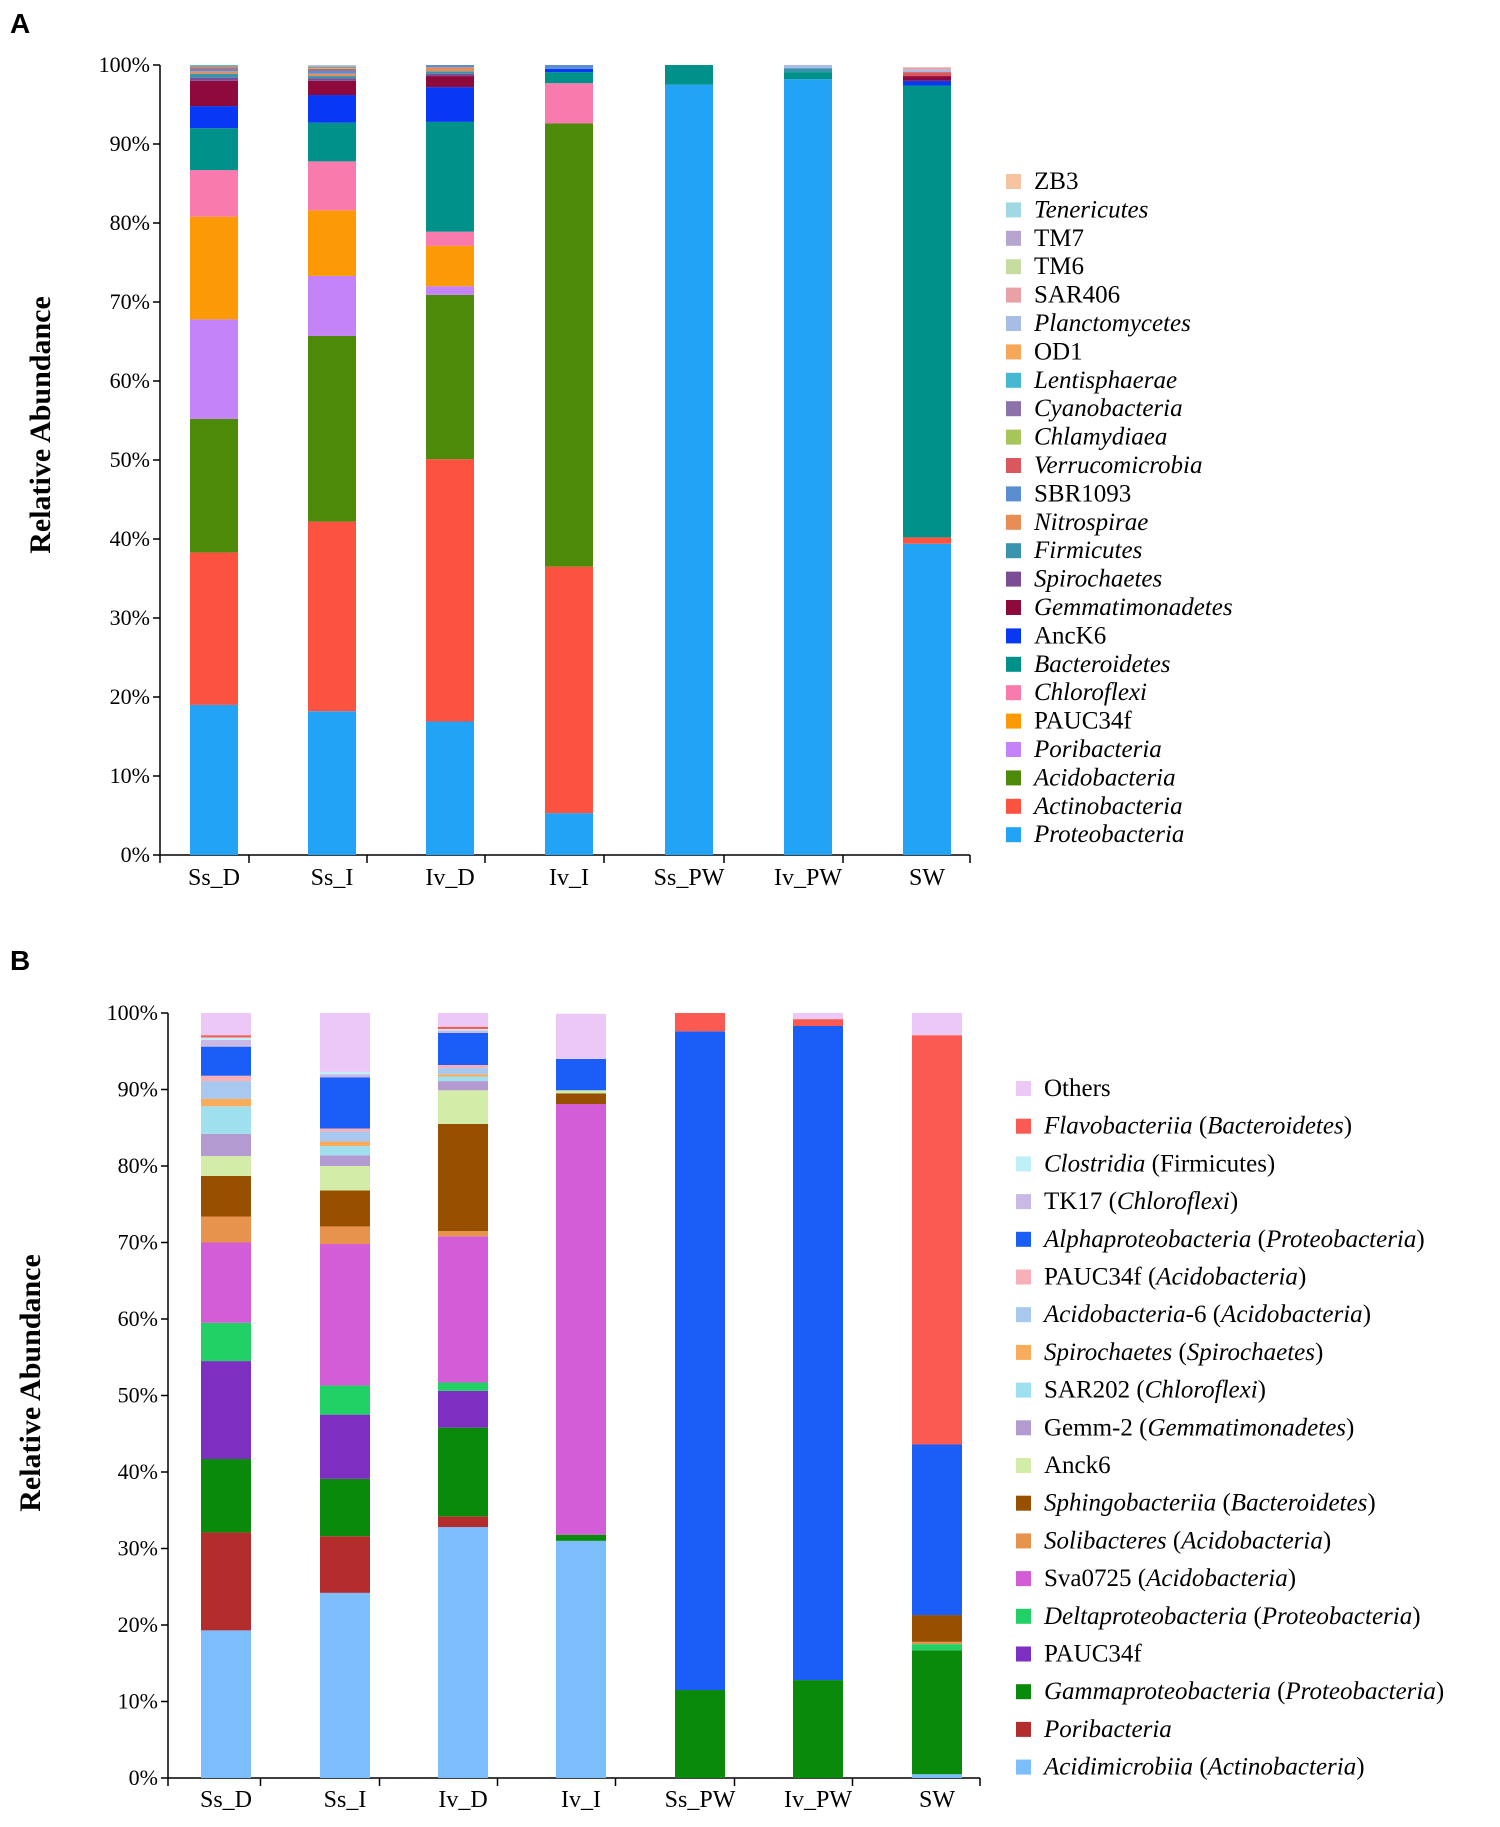  I want to click on y-tick-label: 90%, so click(138, 1089).